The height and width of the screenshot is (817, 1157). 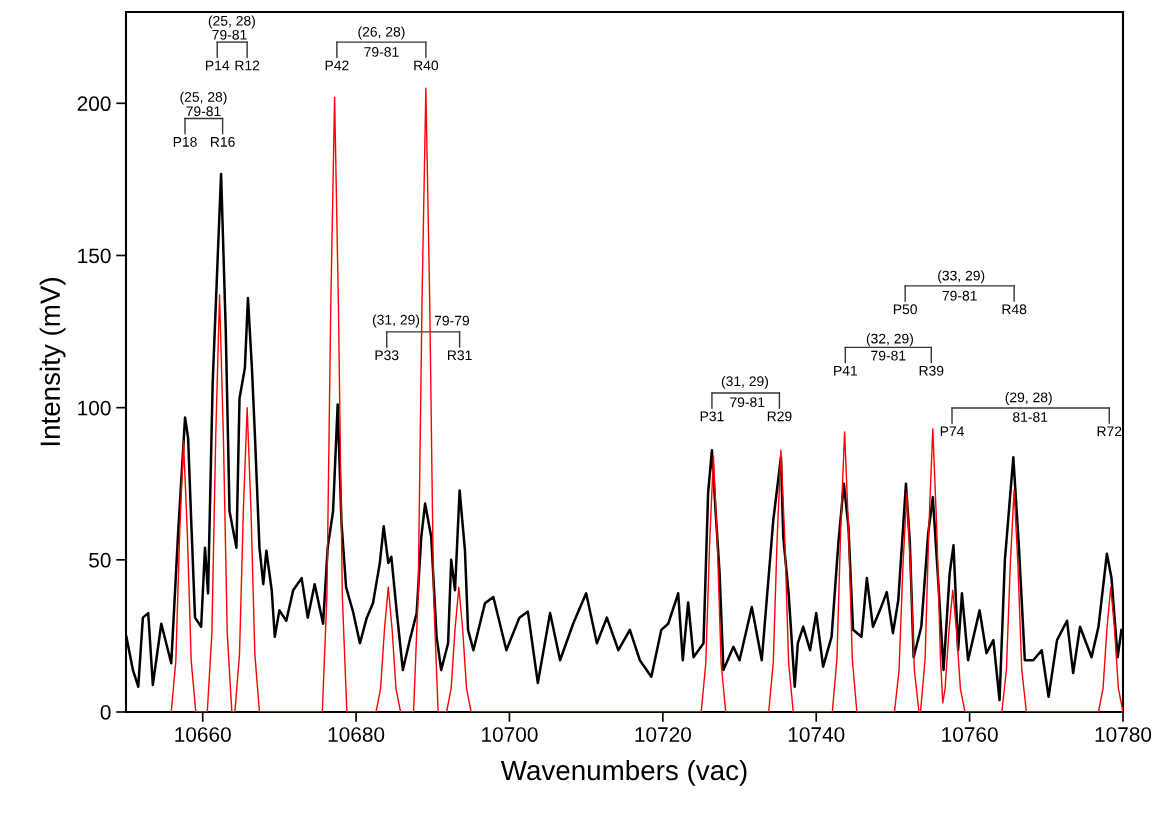 I want to click on x-tick-label: 10660, so click(x=203, y=734).